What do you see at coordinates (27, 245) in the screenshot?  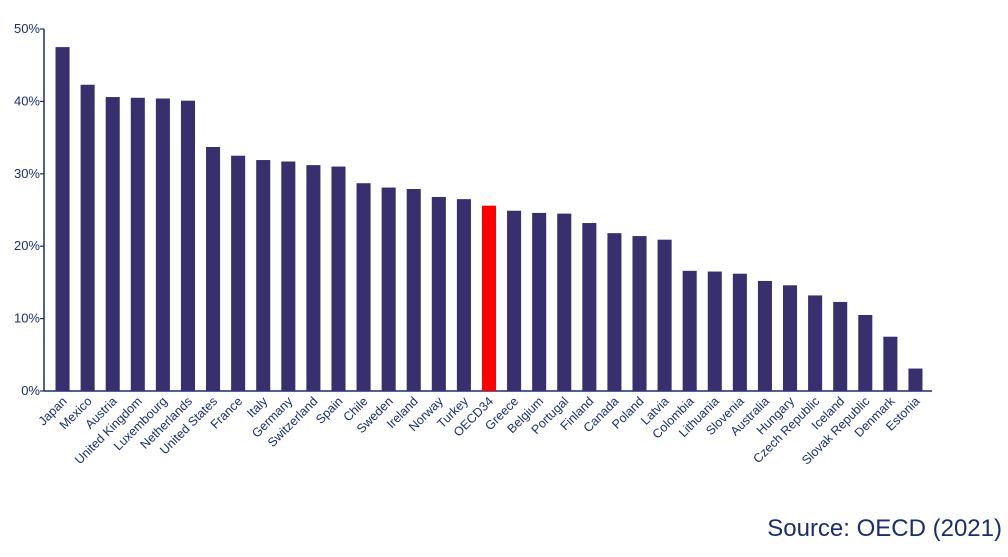 I see `y-tick-label: 20%` at bounding box center [27, 245].